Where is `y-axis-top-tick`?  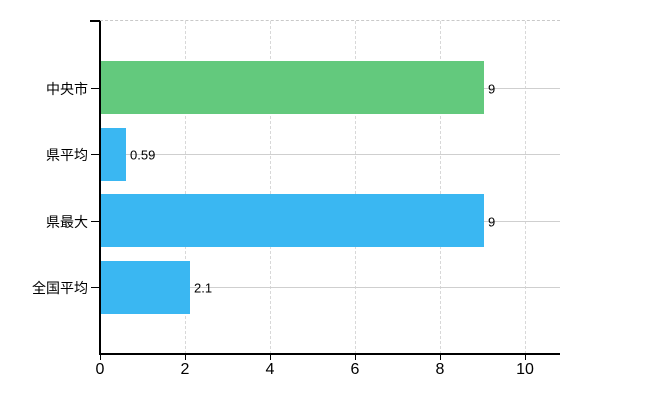 y-axis-top-tick is located at coordinates (95, 21).